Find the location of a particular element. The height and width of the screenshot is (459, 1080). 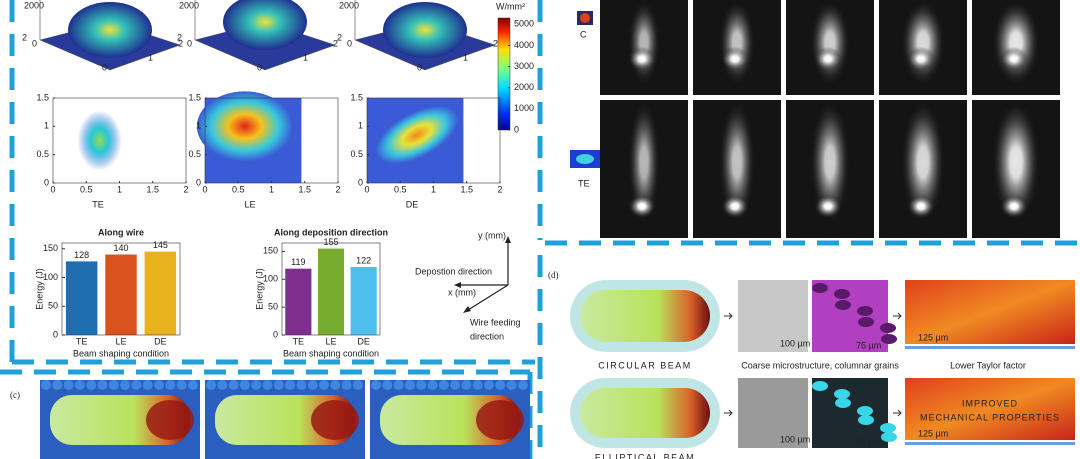

surface-tick-label: 2000 is located at coordinates (349, 5).